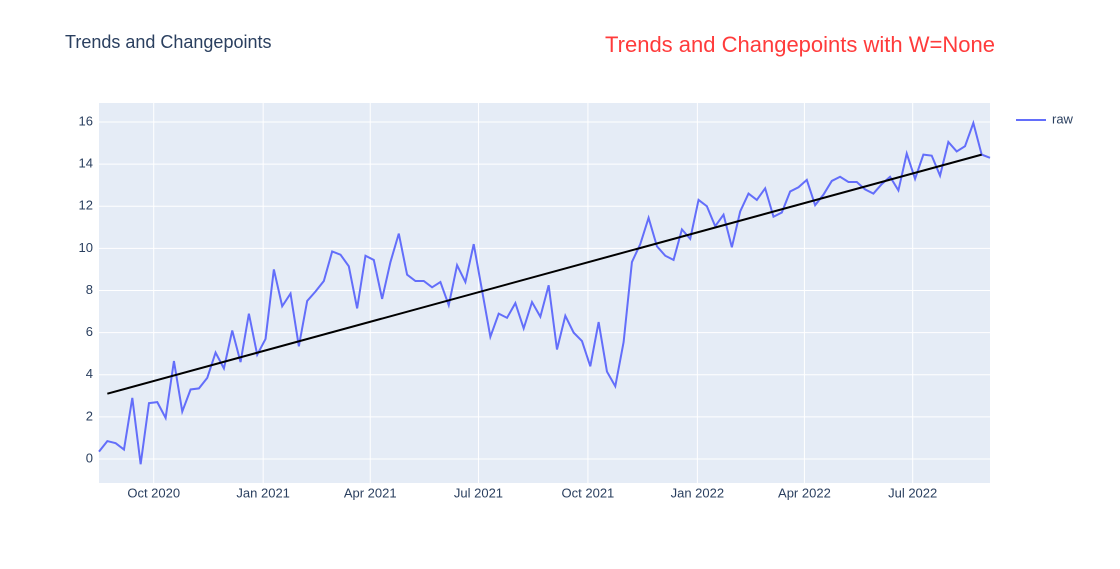 Image resolution: width=1120 pixels, height=569 pixels. What do you see at coordinates (588, 492) in the screenshot?
I see `x-tick-label: Oct 2021` at bounding box center [588, 492].